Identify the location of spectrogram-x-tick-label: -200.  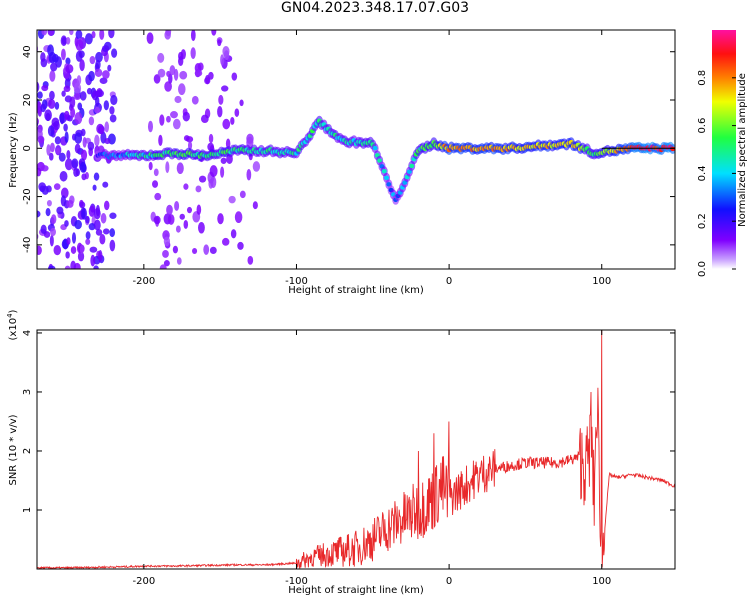
(143, 281).